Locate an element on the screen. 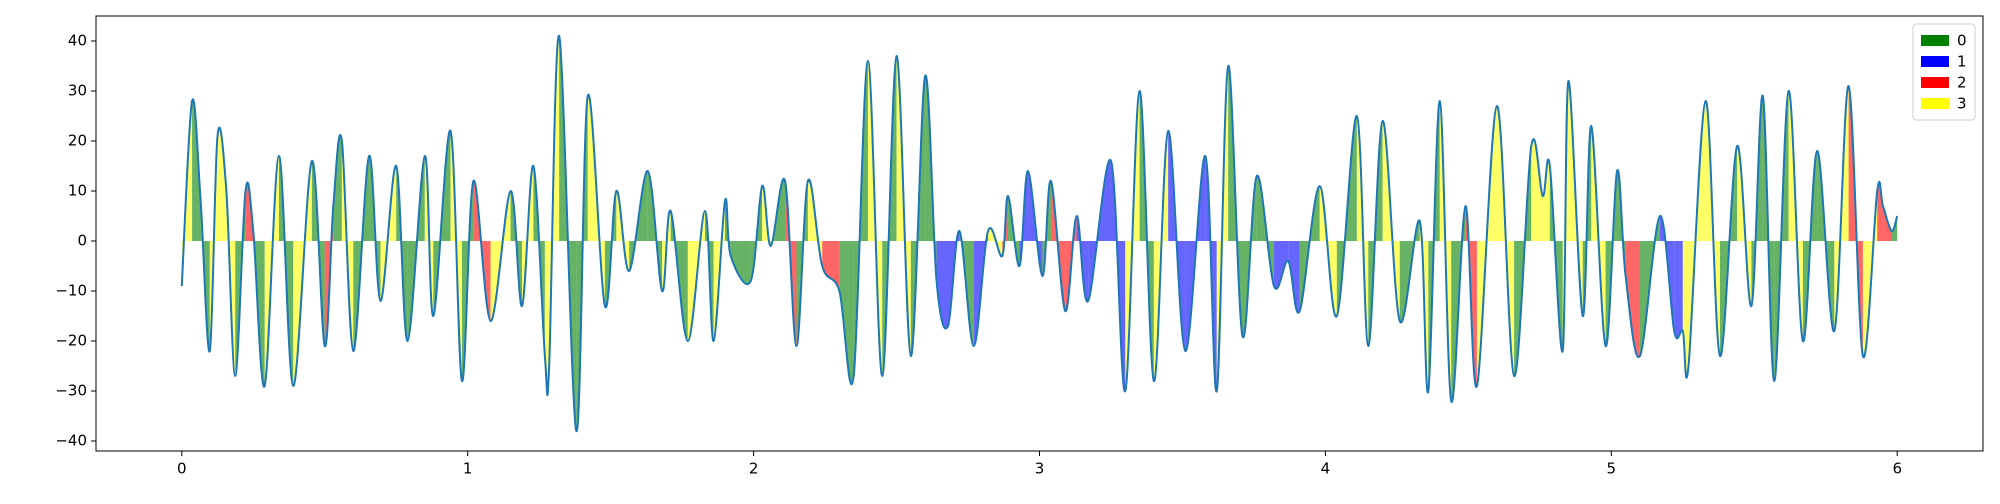 The height and width of the screenshot is (504, 2000). y-tick-label: 10 is located at coordinates (77, 191).